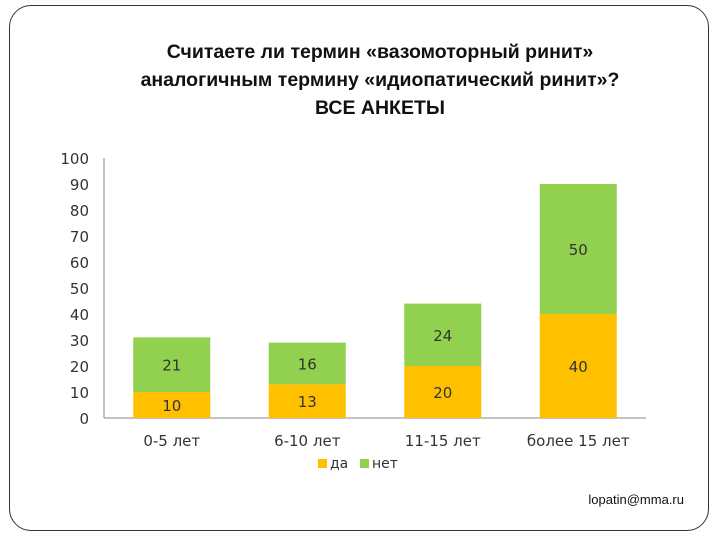 The image size is (720, 540). I want to click on y-tick-label: 30, so click(79, 341).